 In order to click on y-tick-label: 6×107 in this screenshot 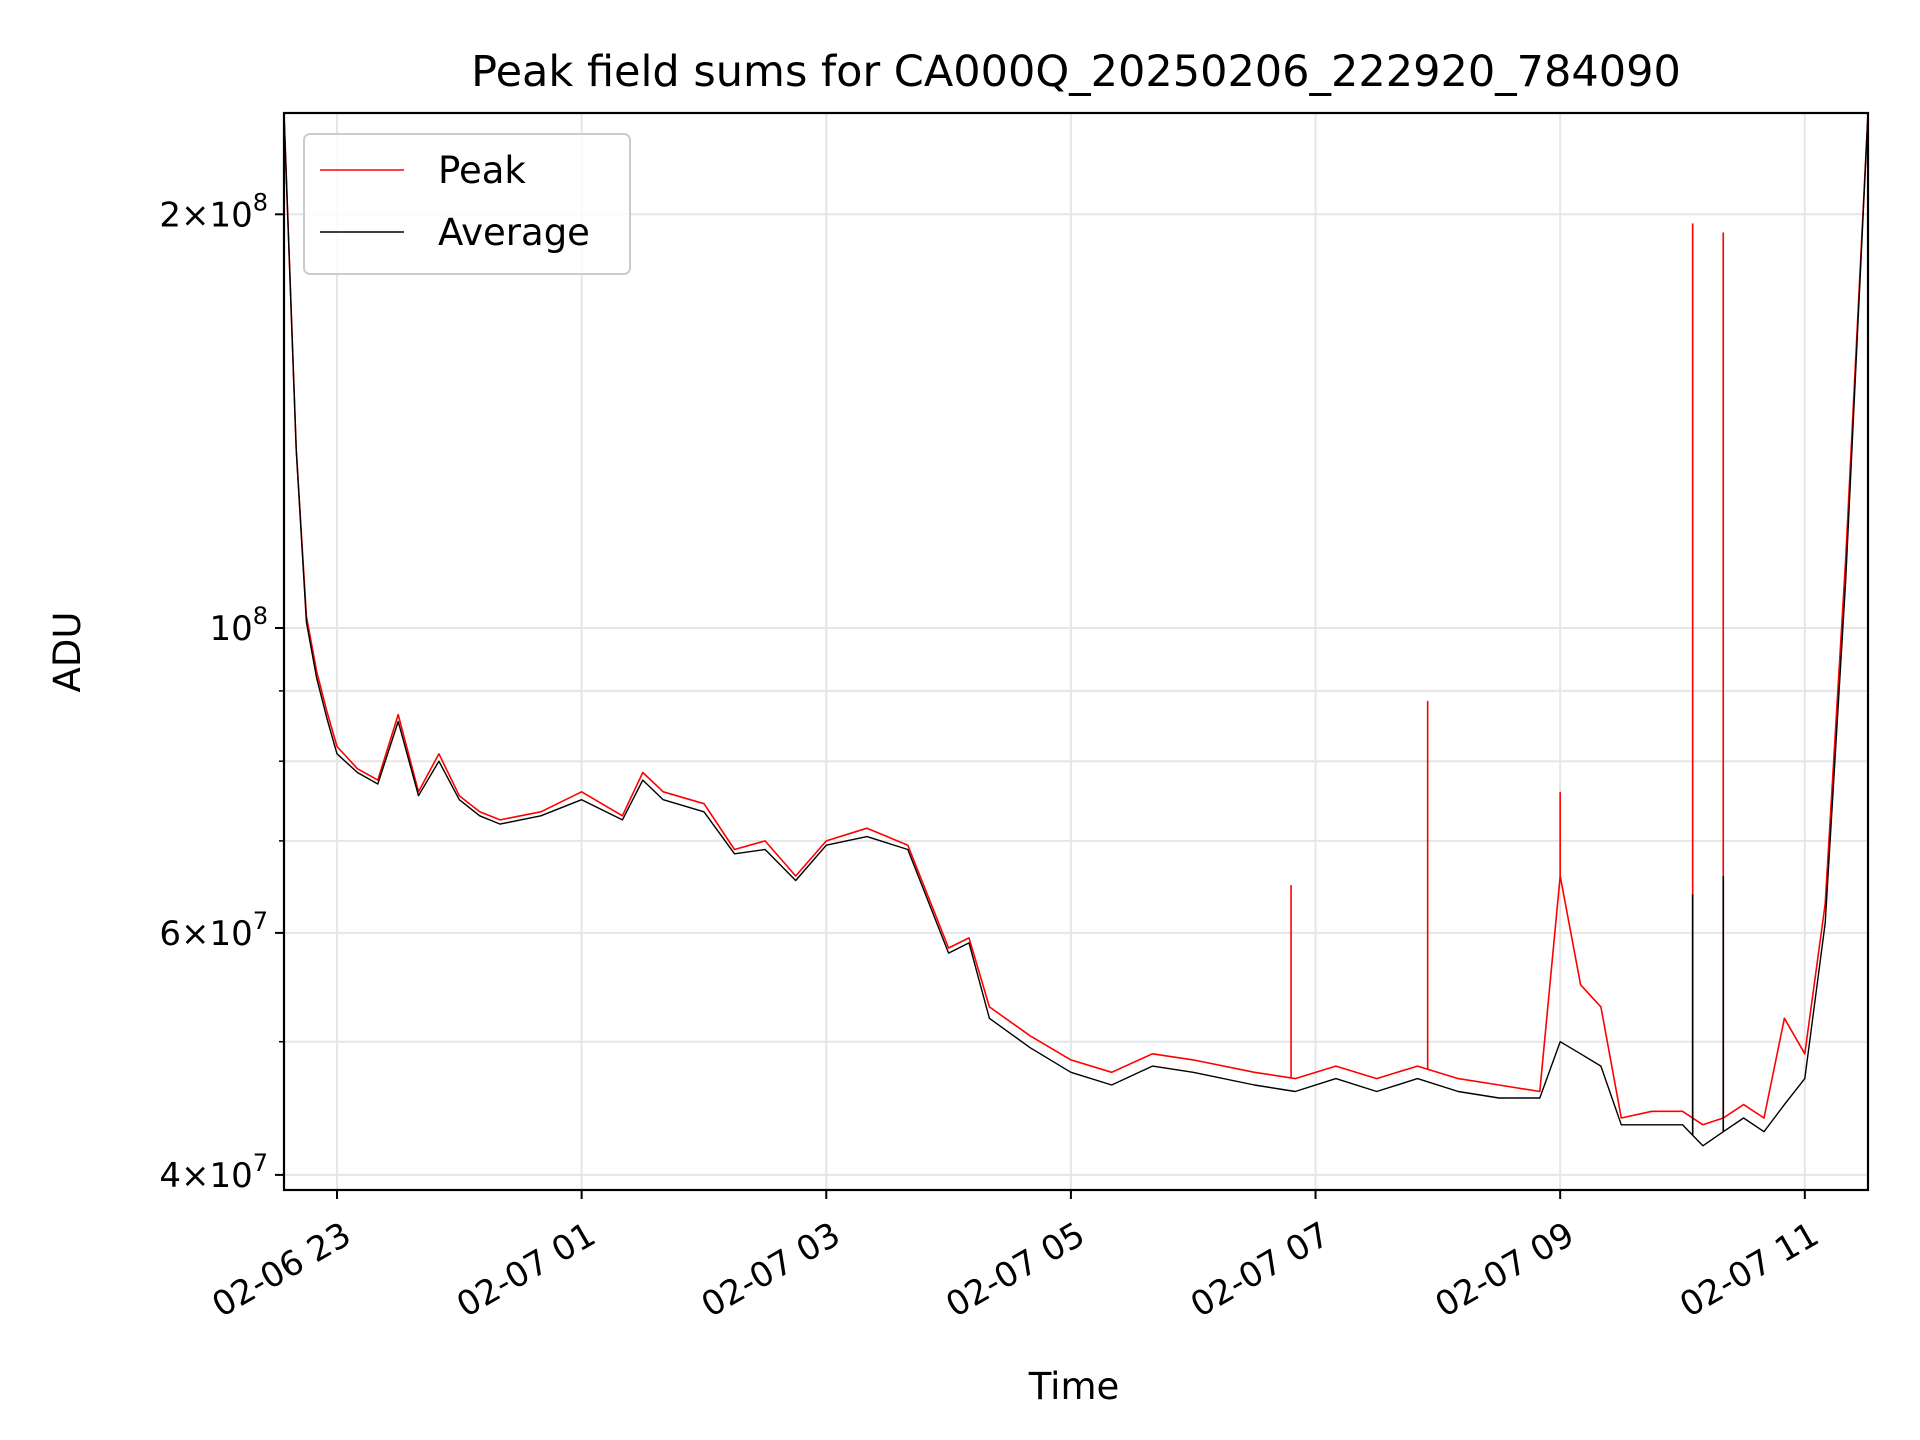, I will do `click(213, 930)`.